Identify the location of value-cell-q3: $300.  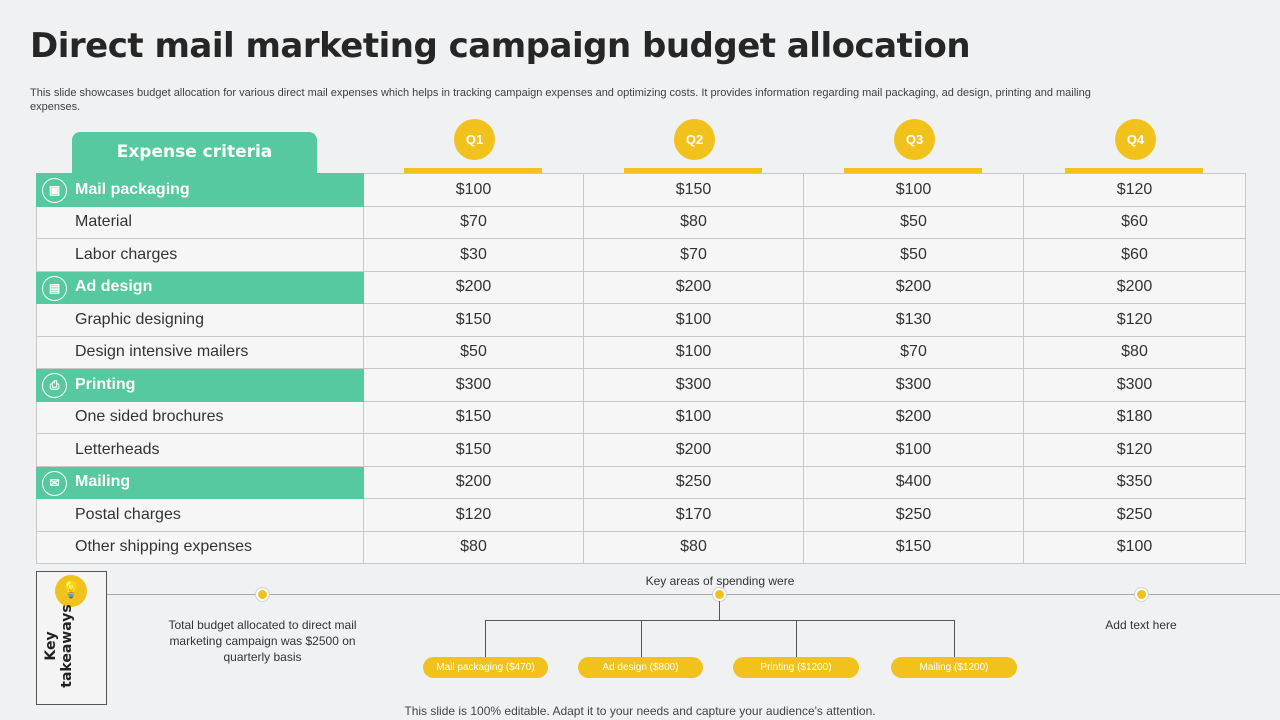
(913, 385).